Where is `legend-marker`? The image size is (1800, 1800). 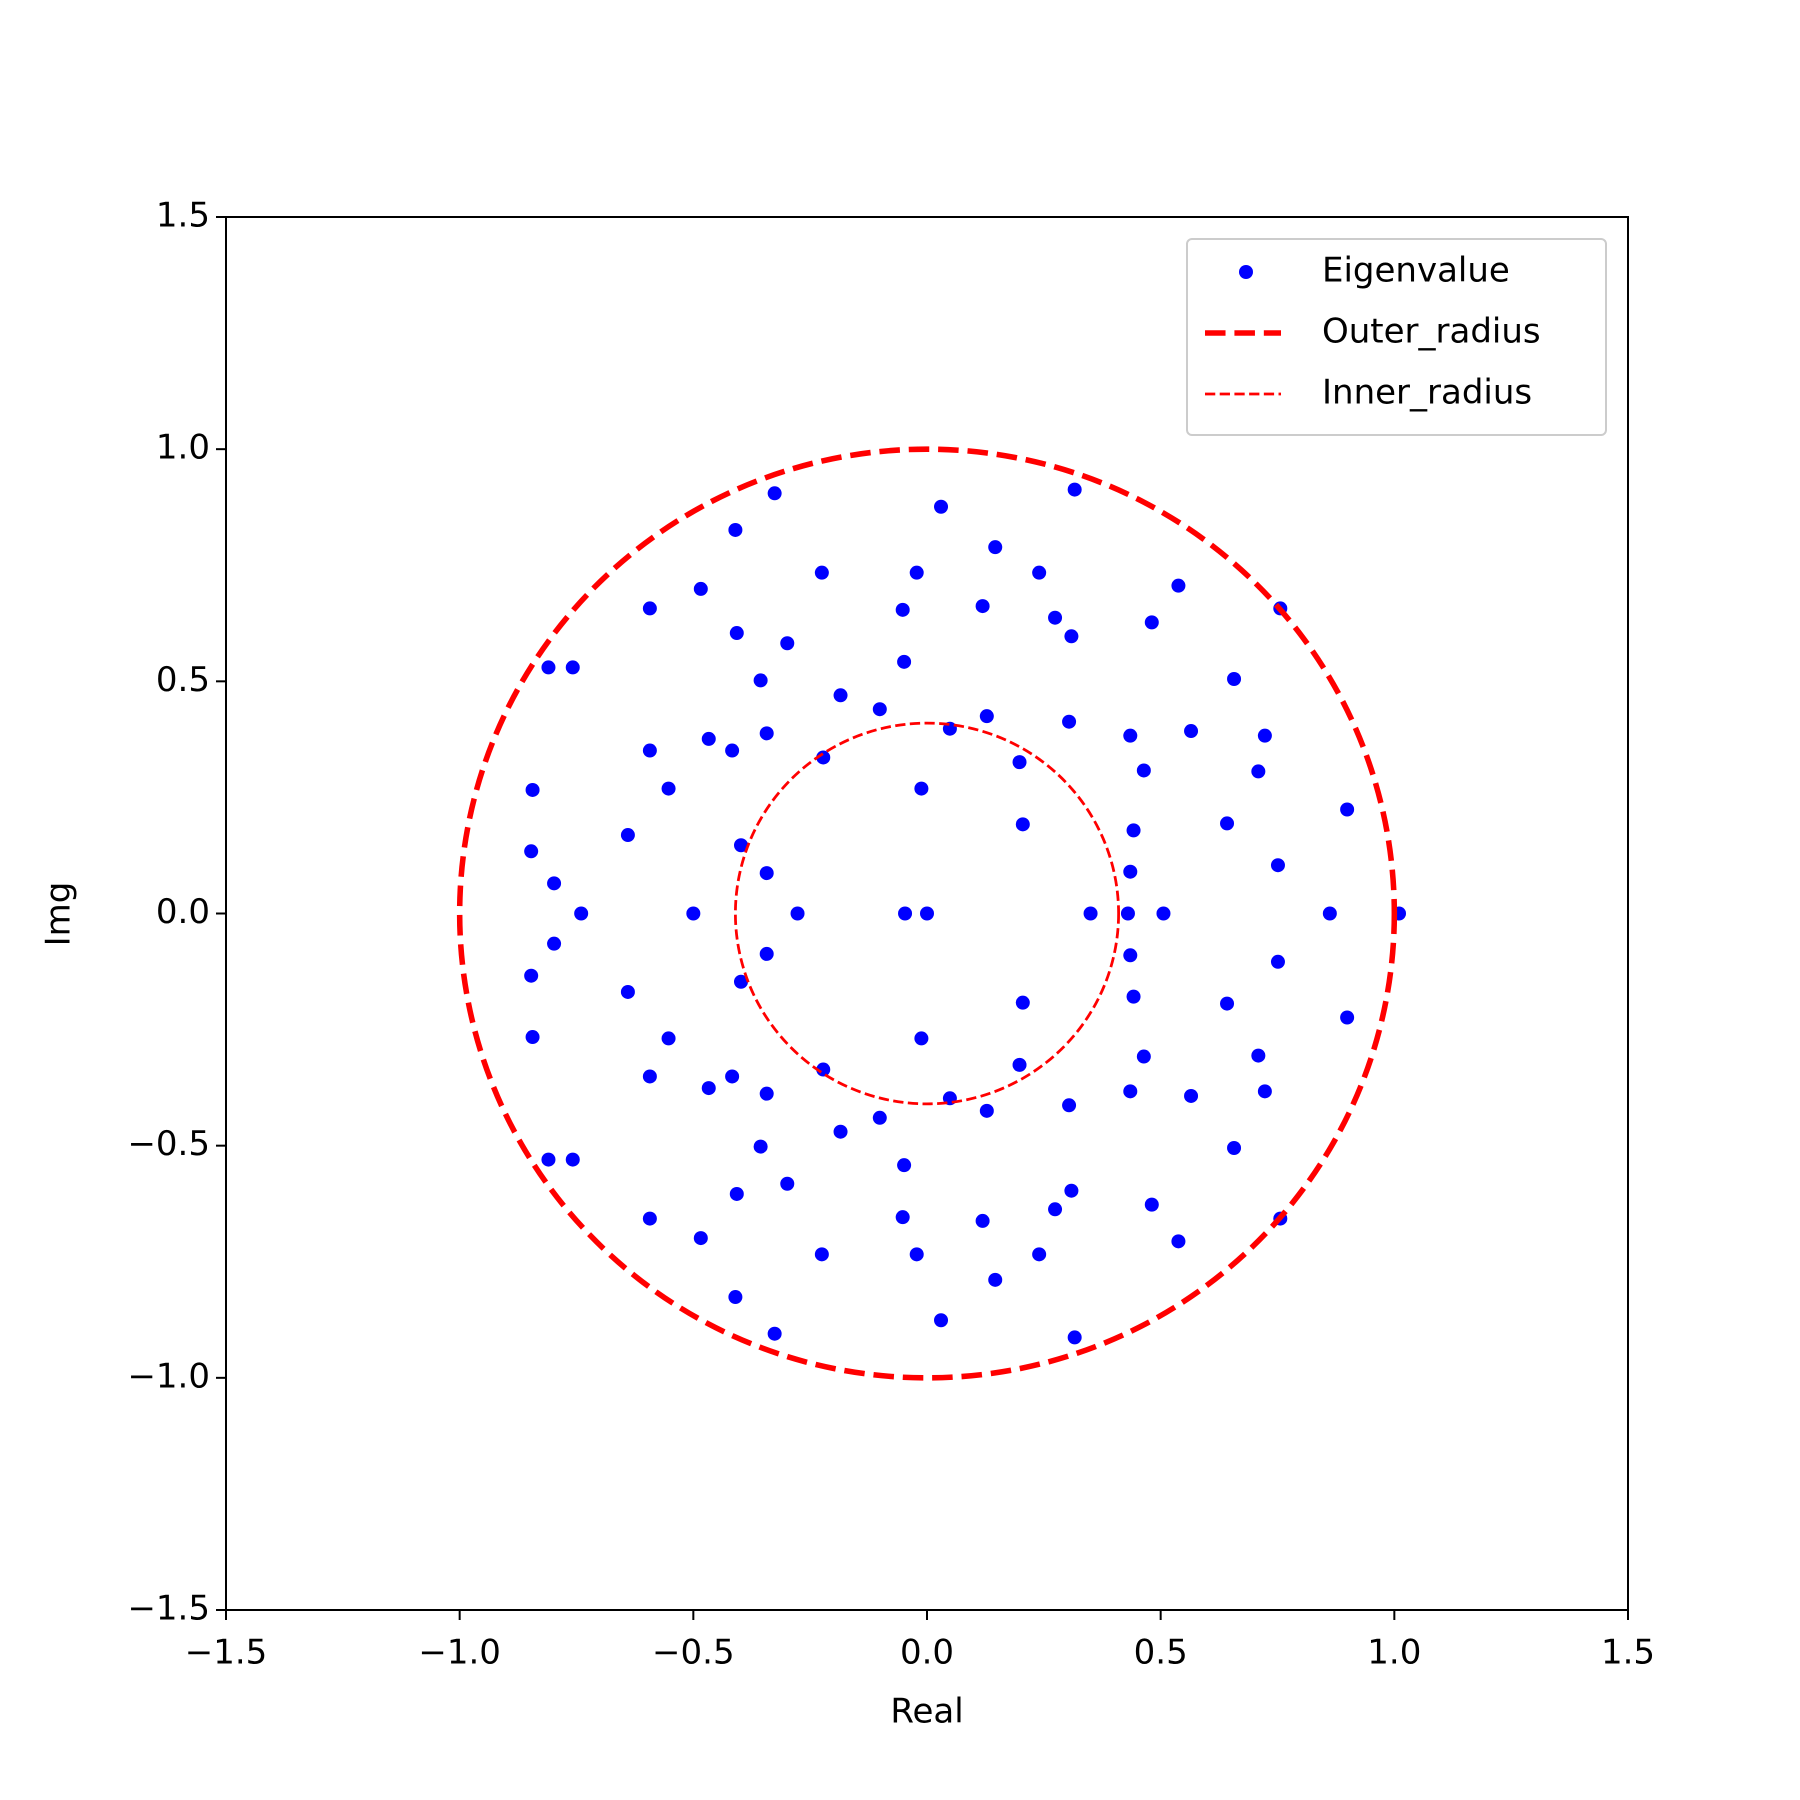 legend-marker is located at coordinates (1246, 272).